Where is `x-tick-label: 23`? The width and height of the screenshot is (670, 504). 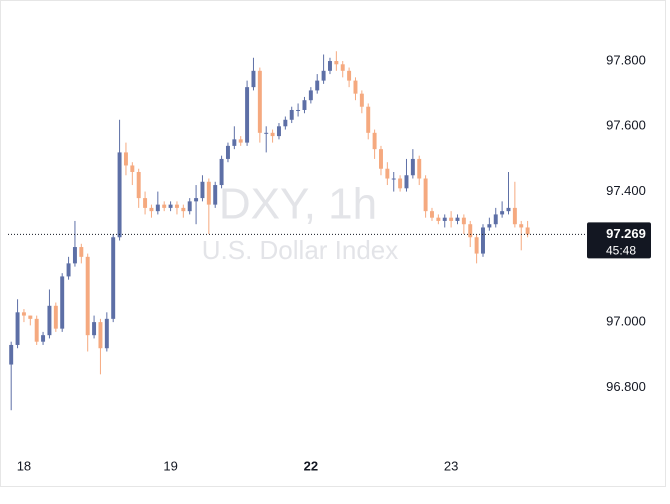 x-tick-label: 23 is located at coordinates (451, 465).